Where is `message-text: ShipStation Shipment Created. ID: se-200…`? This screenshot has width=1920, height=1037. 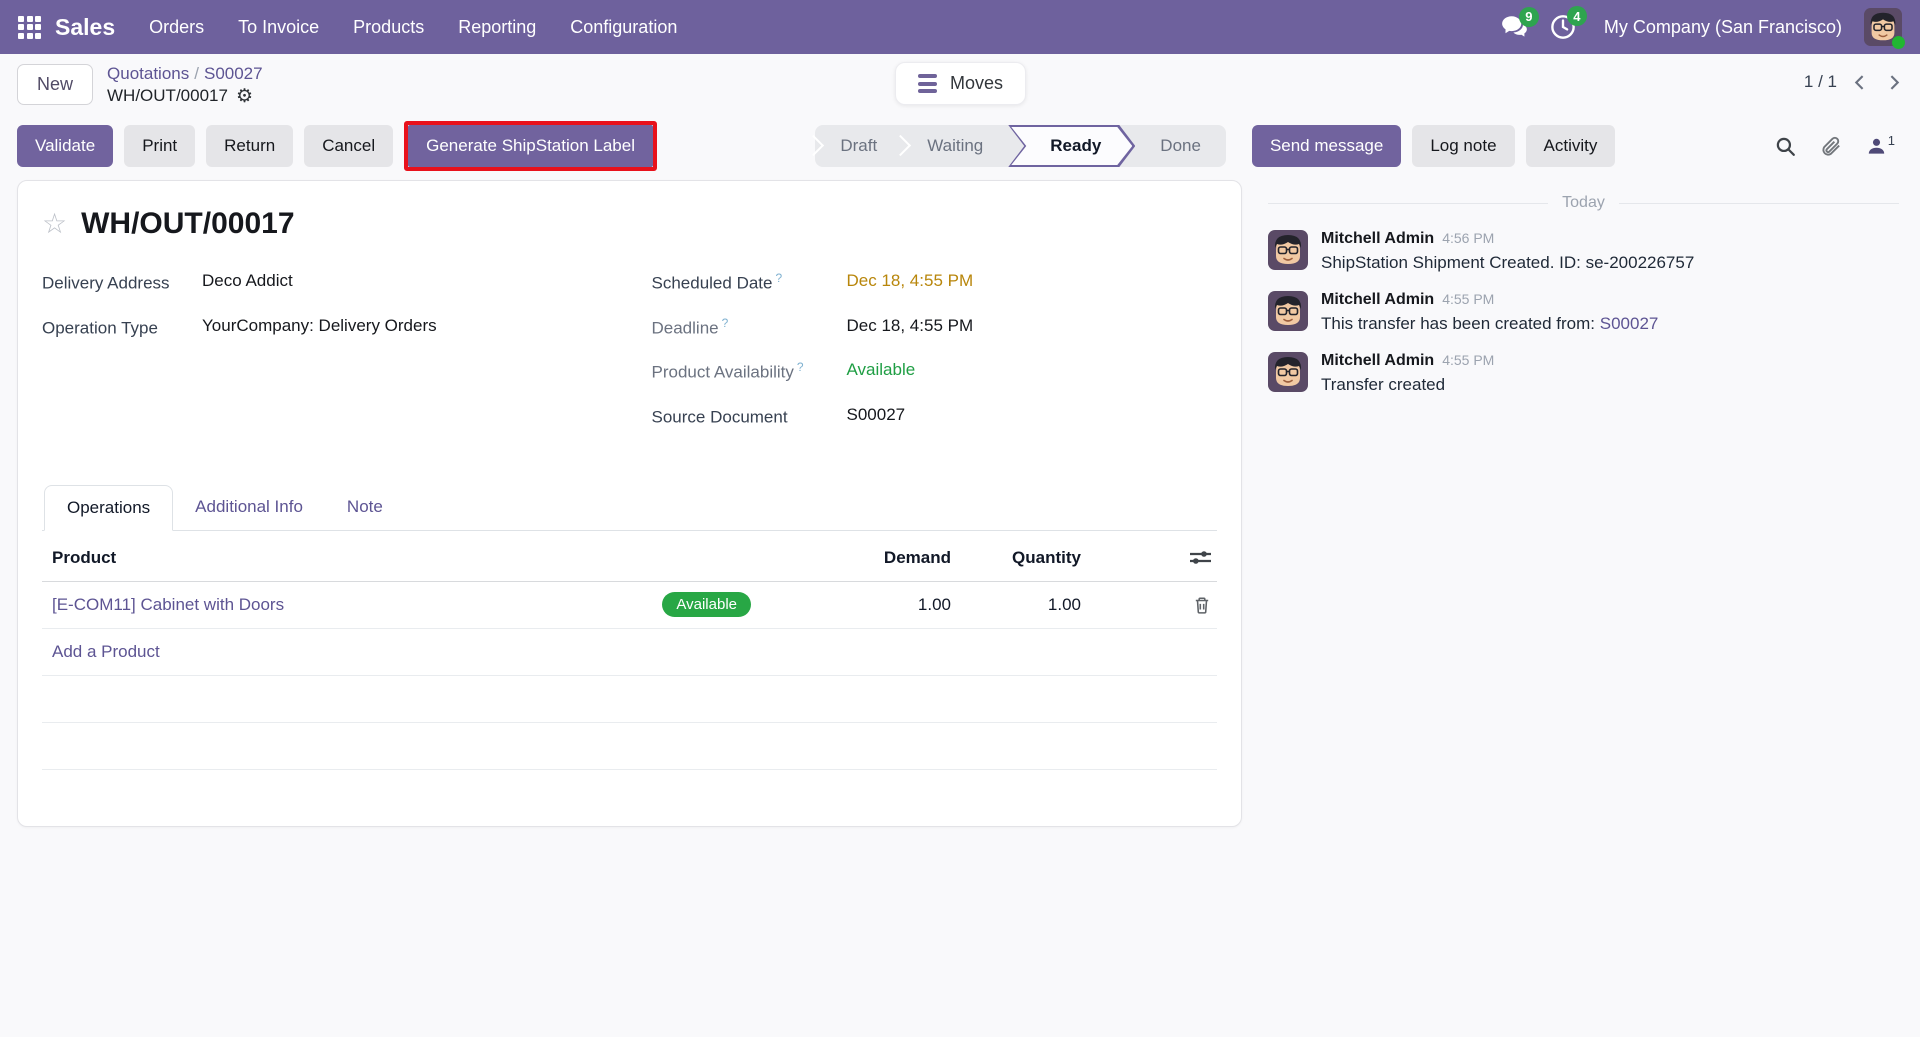
message-text: ShipStation Shipment Created. ID: se-200… is located at coordinates (1508, 262).